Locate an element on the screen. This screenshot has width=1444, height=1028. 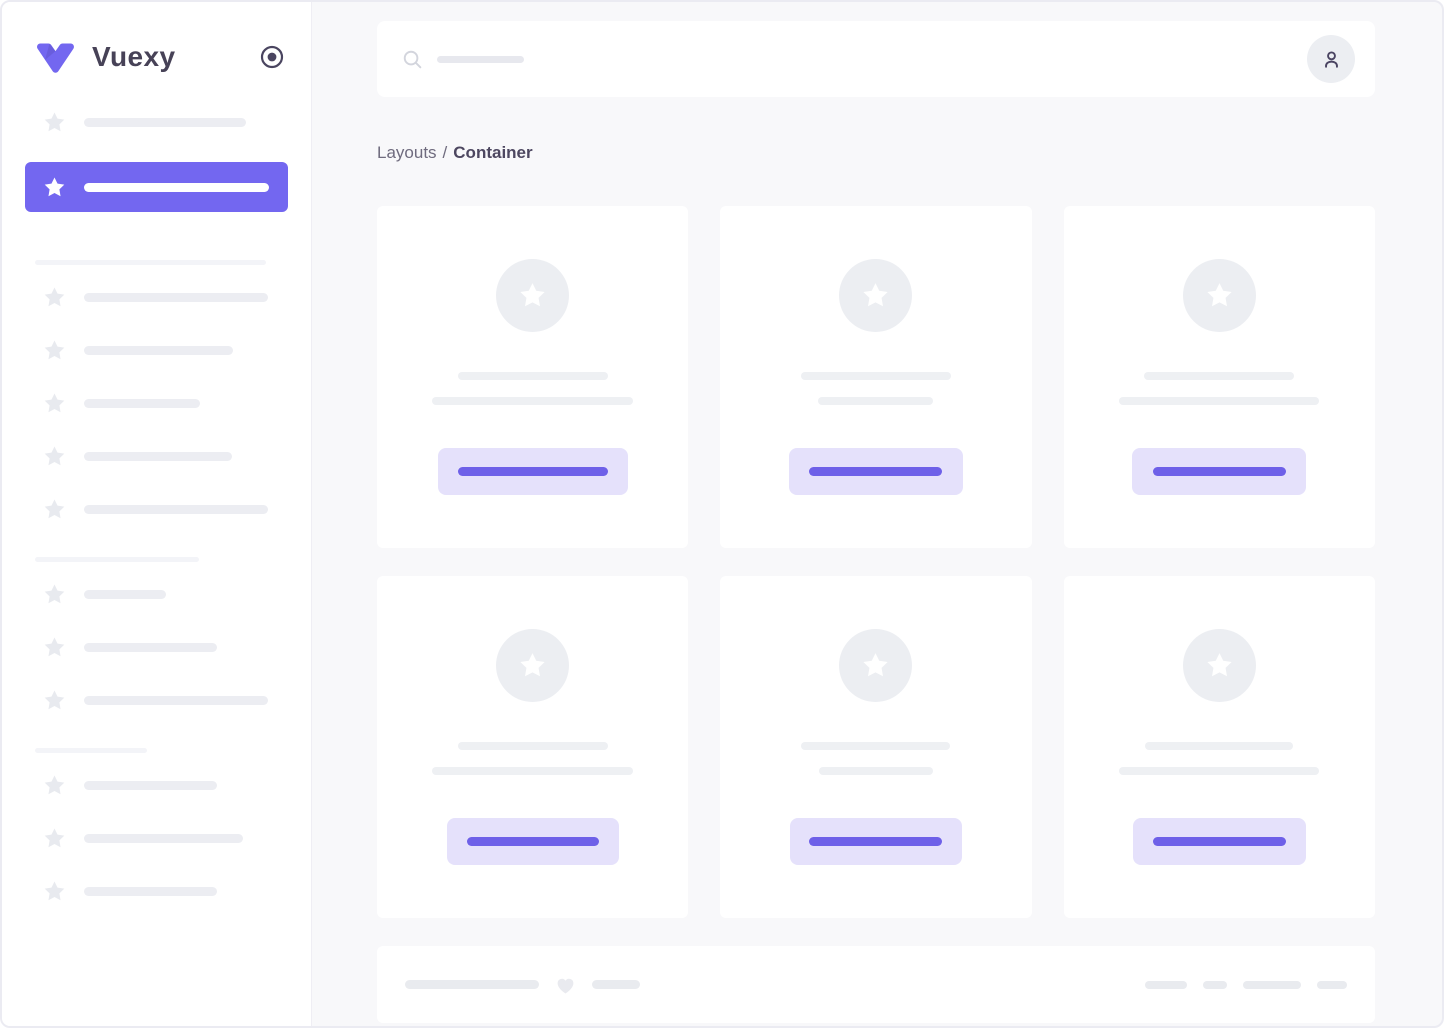
user-icon is located at coordinates (1331, 59).